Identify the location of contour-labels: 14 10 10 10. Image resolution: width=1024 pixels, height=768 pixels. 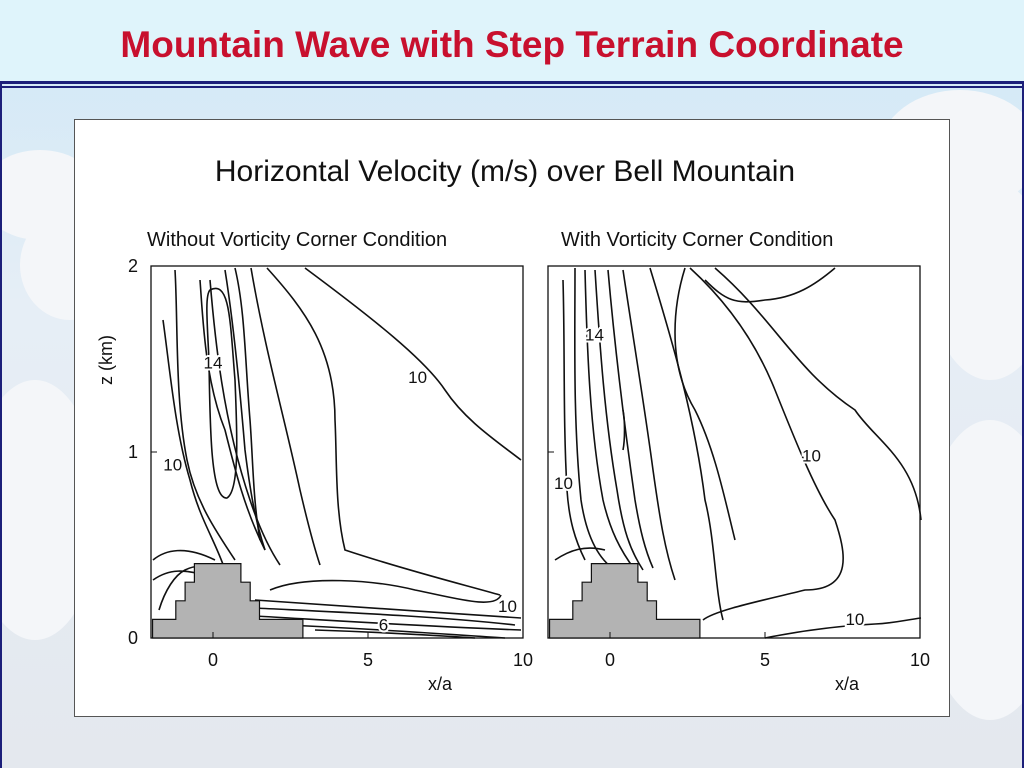
(709, 477).